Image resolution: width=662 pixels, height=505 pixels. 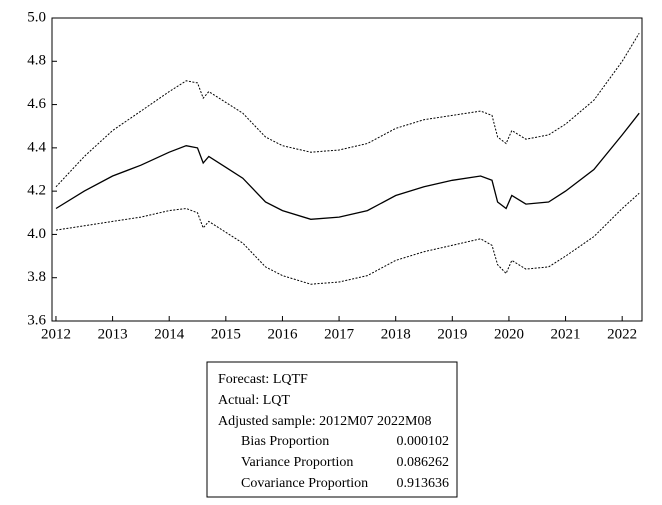 What do you see at coordinates (396, 334) in the screenshot?
I see `x-tick-label: 2018` at bounding box center [396, 334].